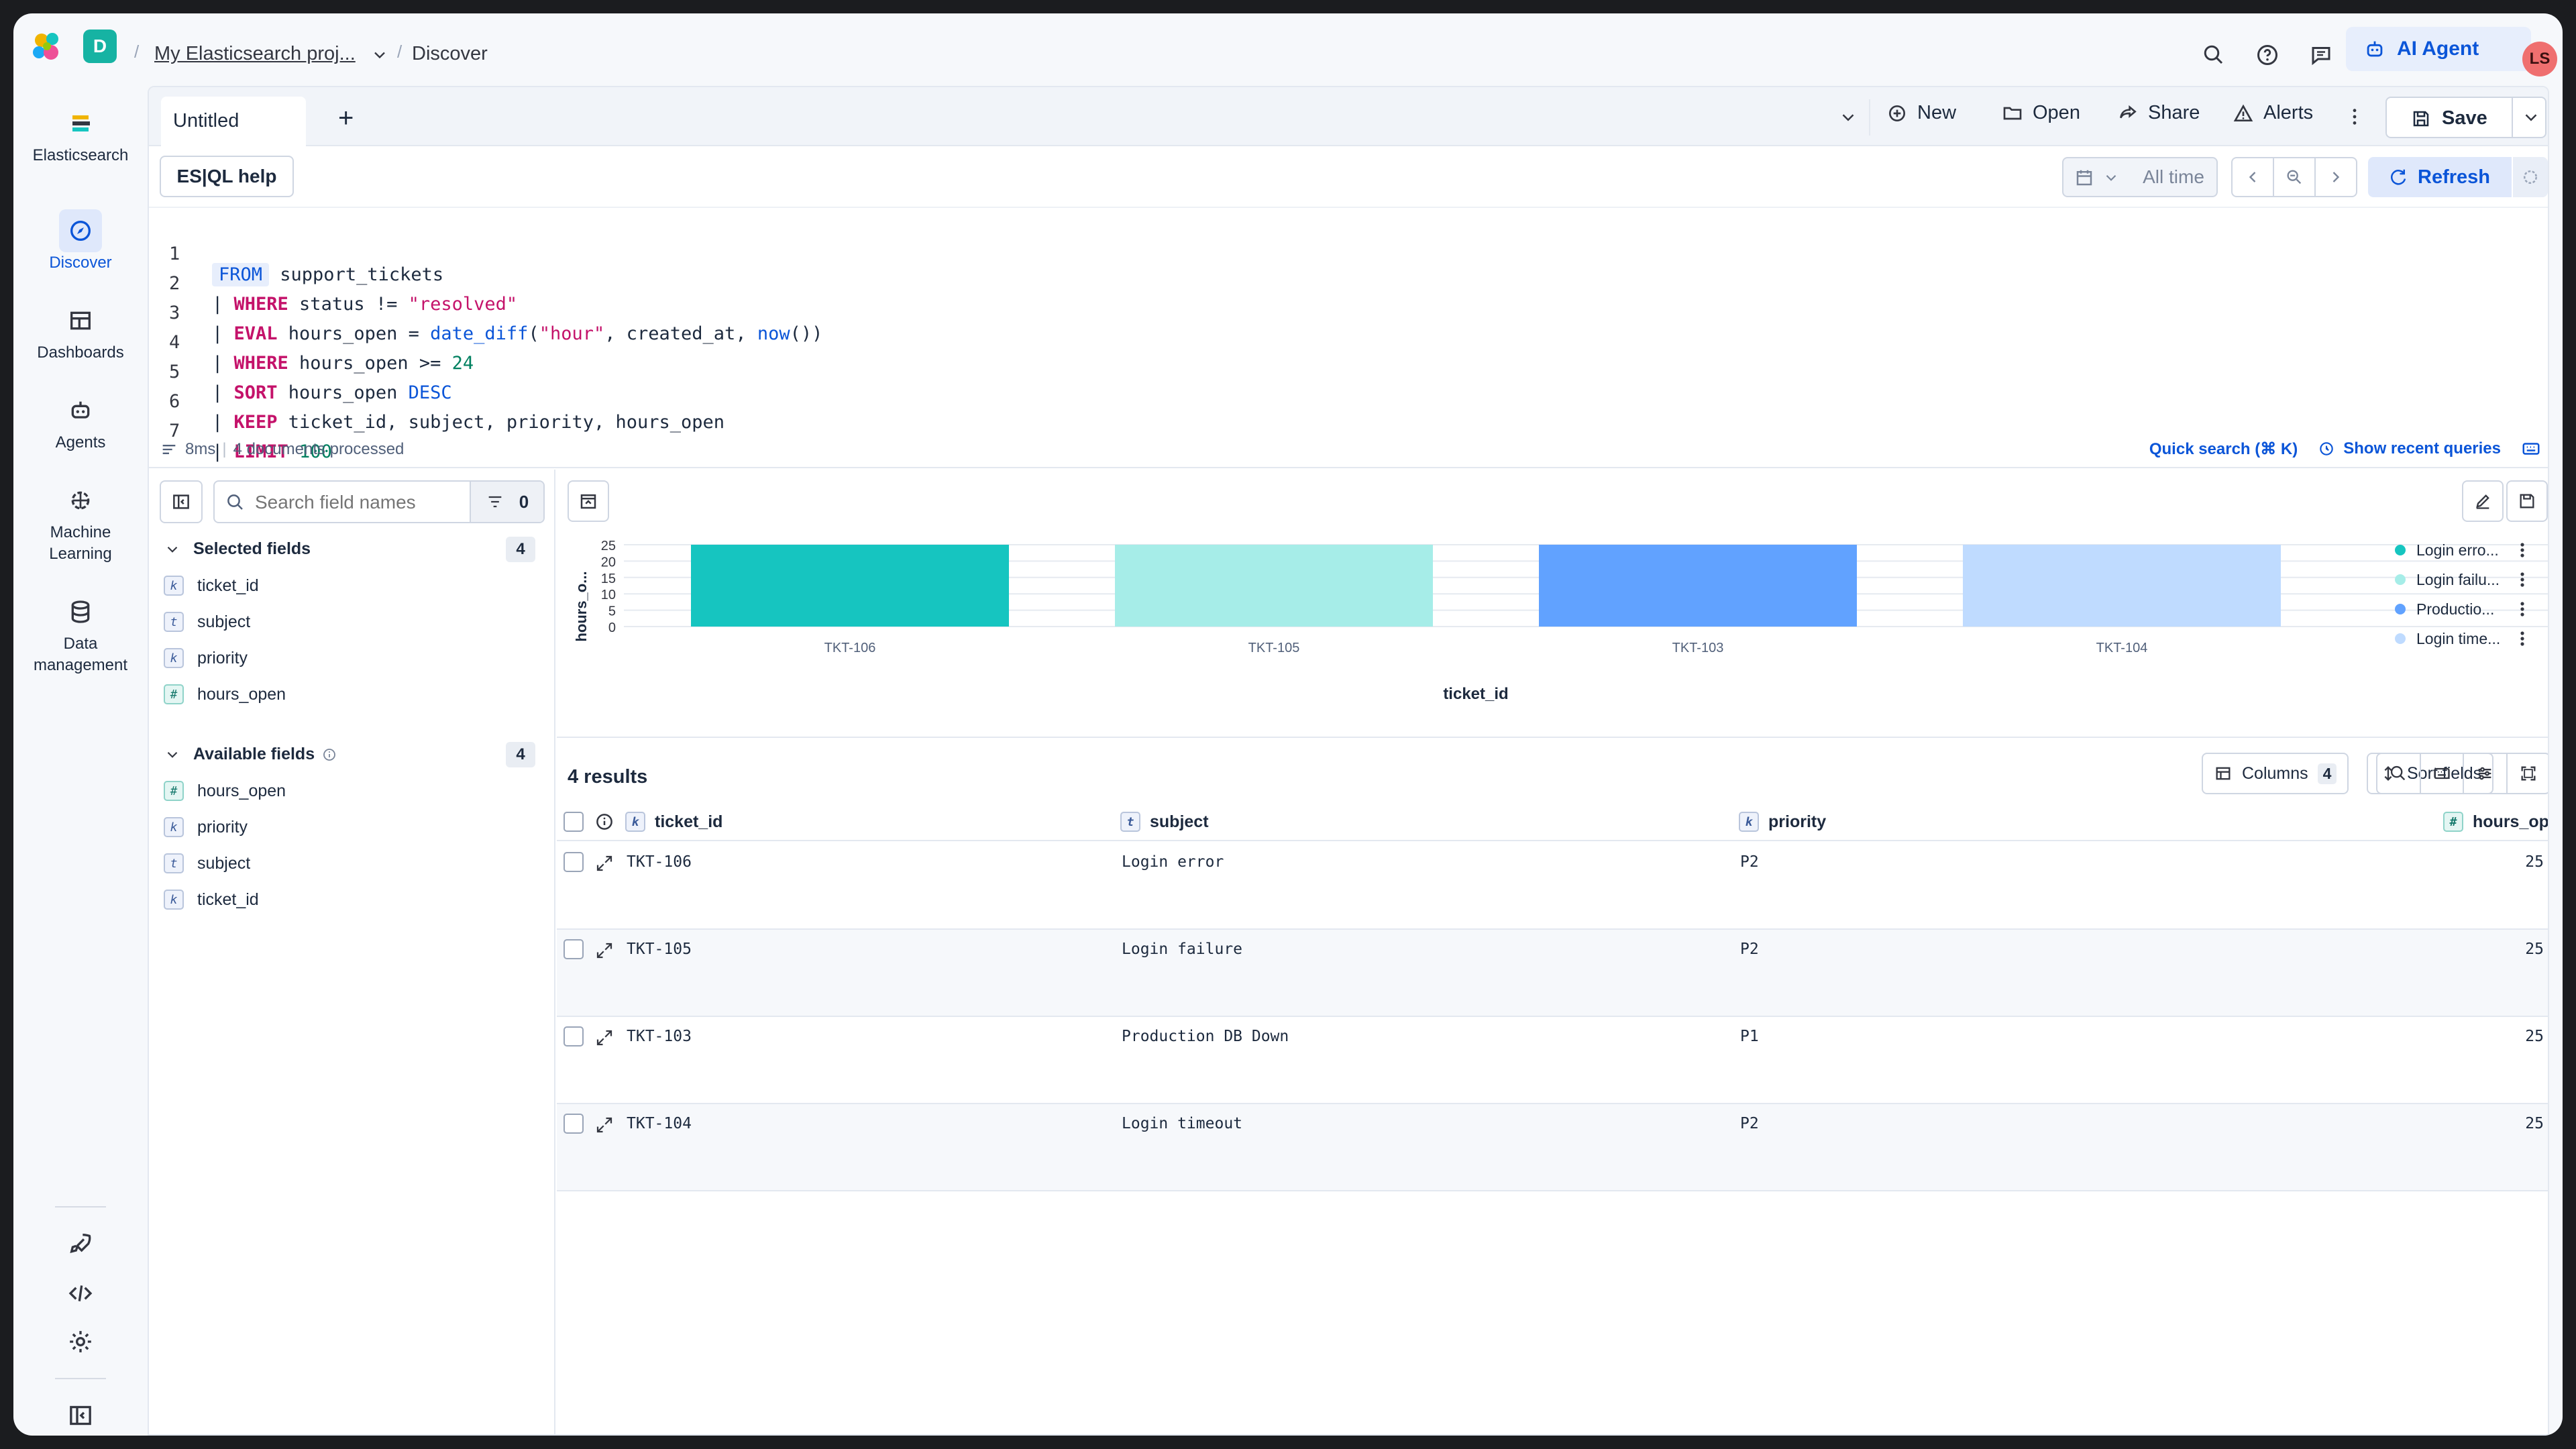 This screenshot has height=1449, width=2576. Describe the element at coordinates (574, 822) in the screenshot. I see `select-all-checkbox` at that location.